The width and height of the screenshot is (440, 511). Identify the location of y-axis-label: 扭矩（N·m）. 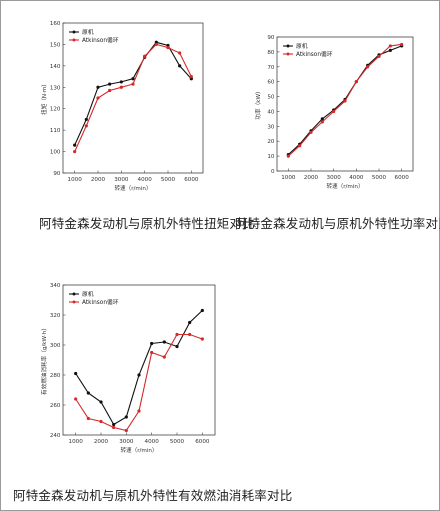
(44, 98).